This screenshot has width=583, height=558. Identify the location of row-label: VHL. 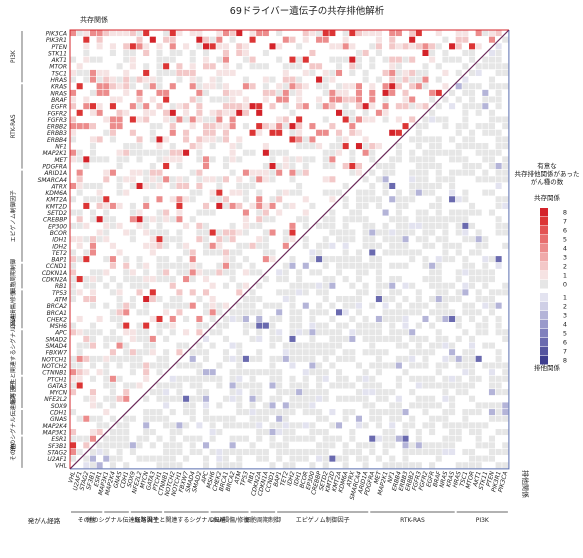
(61, 466).